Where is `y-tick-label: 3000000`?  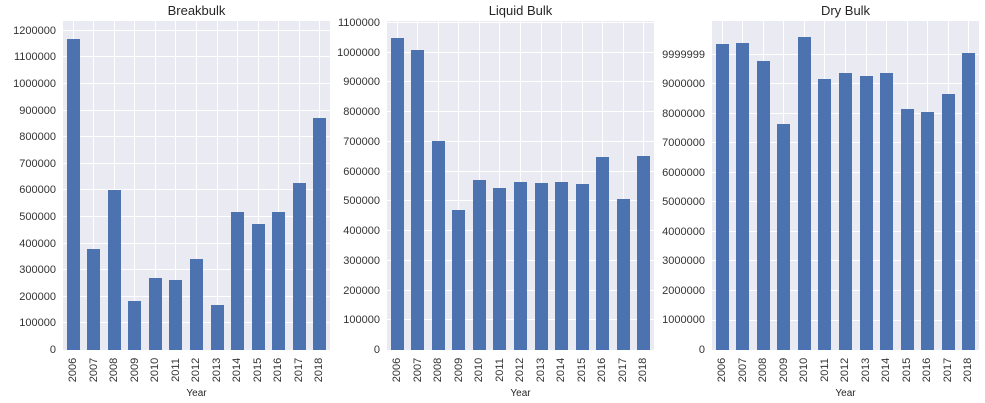 y-tick-label: 3000000 is located at coordinates (683, 261).